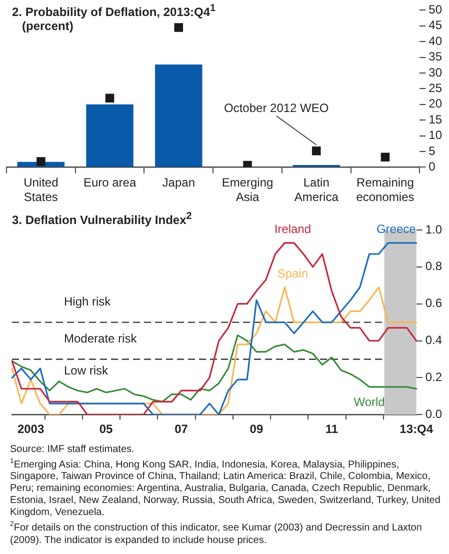  I want to click on annotation: Low risk, so click(87, 371).